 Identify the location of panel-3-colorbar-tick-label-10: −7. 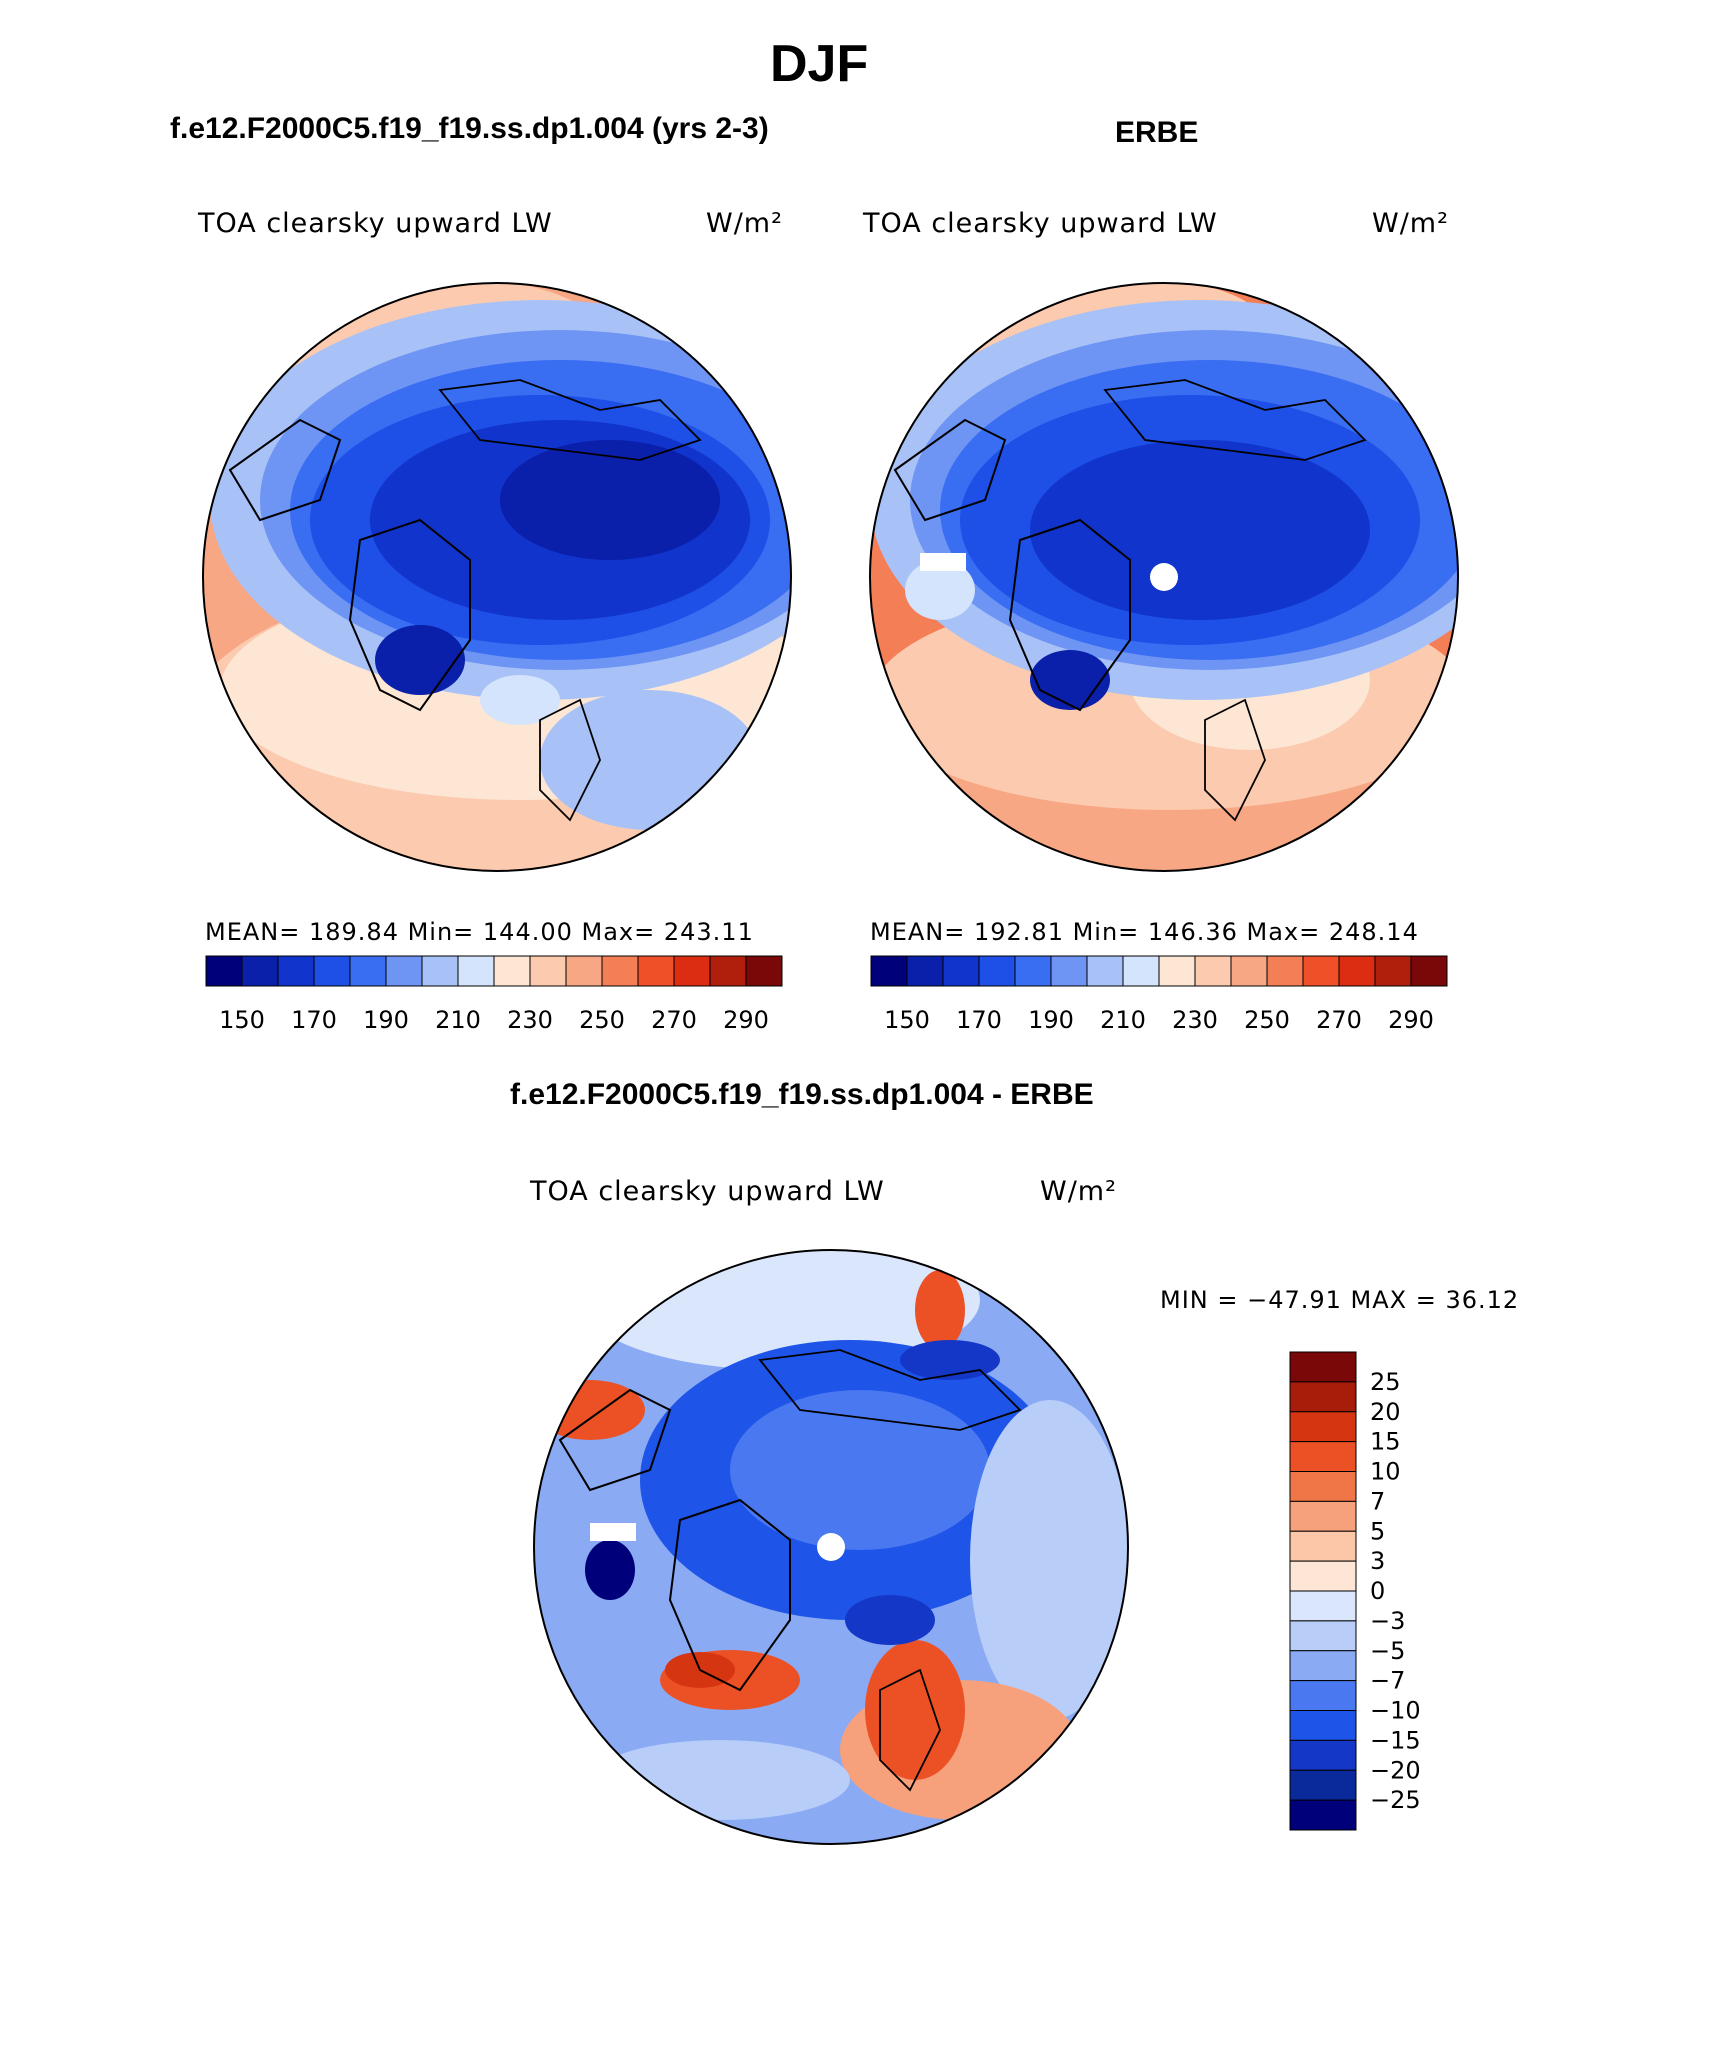
(1387, 1681).